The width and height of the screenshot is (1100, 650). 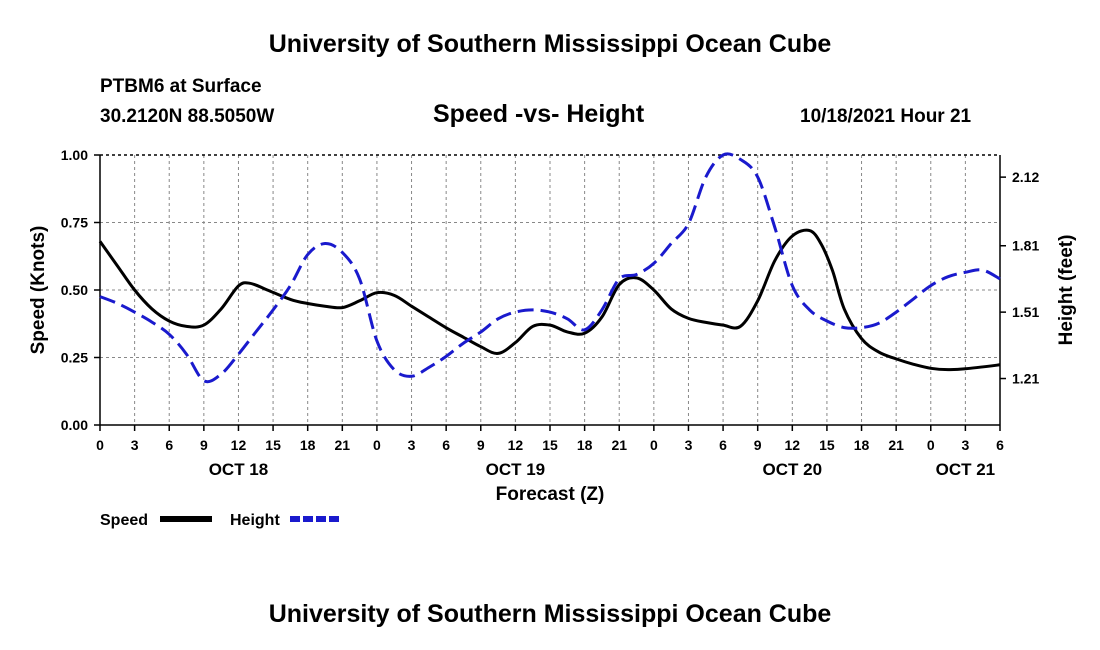 What do you see at coordinates (1025, 379) in the screenshot?
I see `y-right-tick-label: 1.21` at bounding box center [1025, 379].